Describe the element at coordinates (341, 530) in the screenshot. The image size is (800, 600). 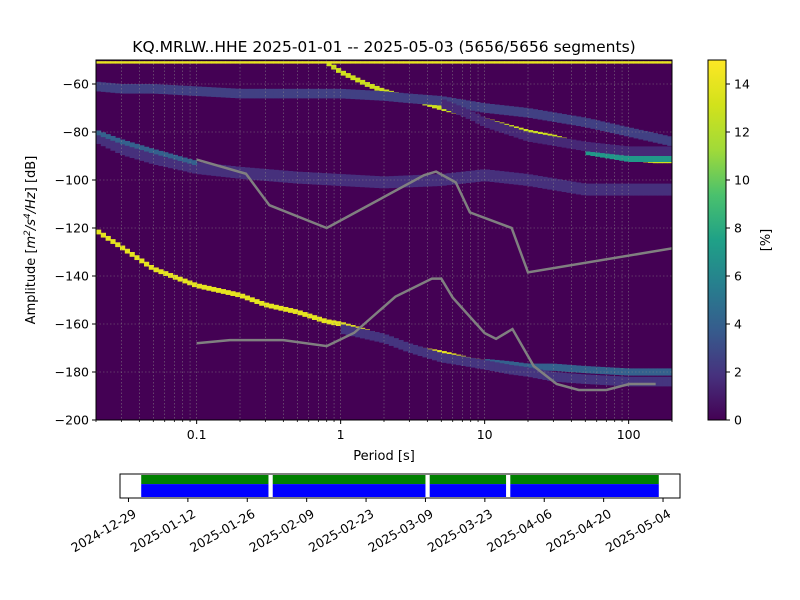
I see `timeline-tick-label: 2025-02-23` at that location.